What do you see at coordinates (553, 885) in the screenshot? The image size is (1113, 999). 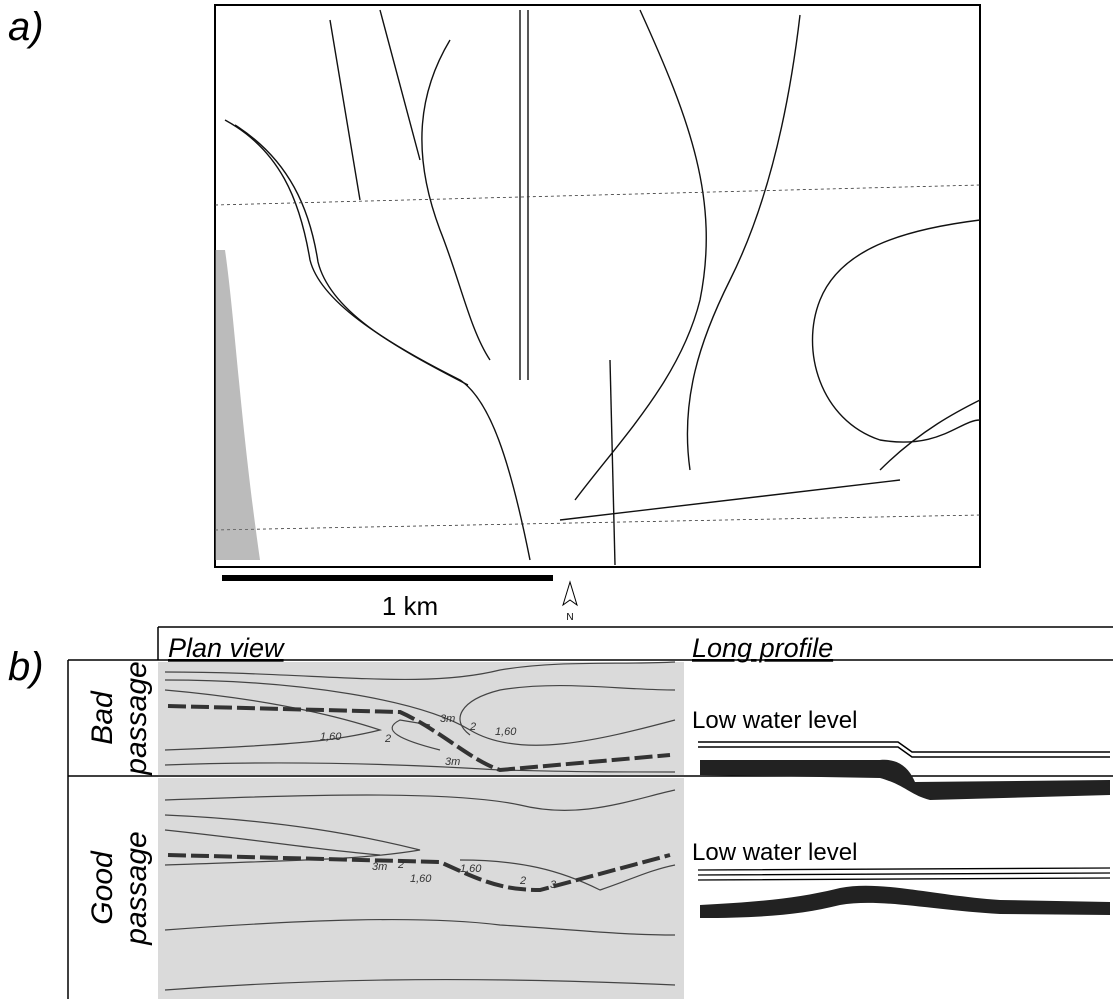 I see `contour-label: 3` at bounding box center [553, 885].